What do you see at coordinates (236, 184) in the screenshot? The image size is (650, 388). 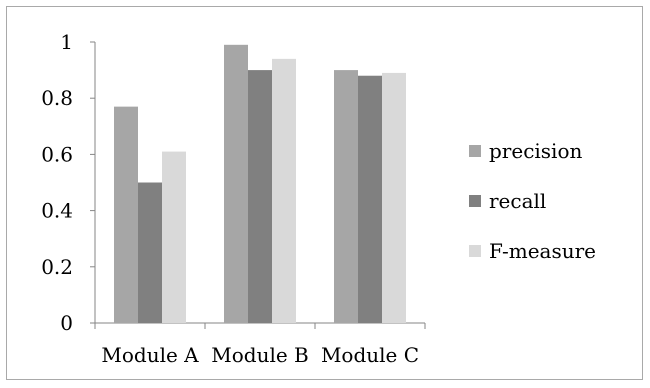 I see `bar-precision-module-b` at bounding box center [236, 184].